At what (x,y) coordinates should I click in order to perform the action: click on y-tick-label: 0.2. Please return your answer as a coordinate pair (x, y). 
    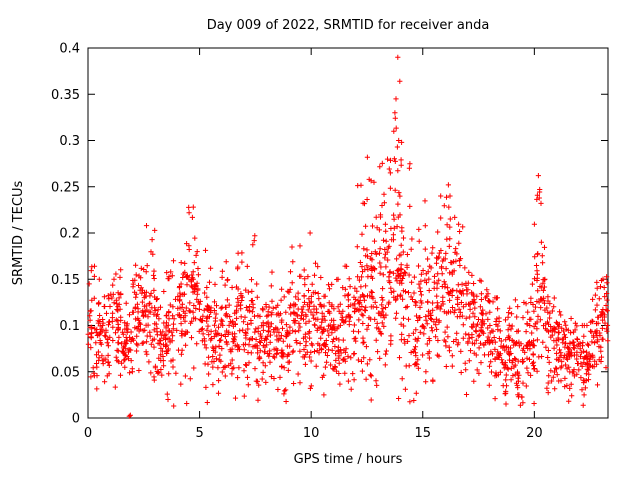
    Looking at the image, I should click on (69, 234).